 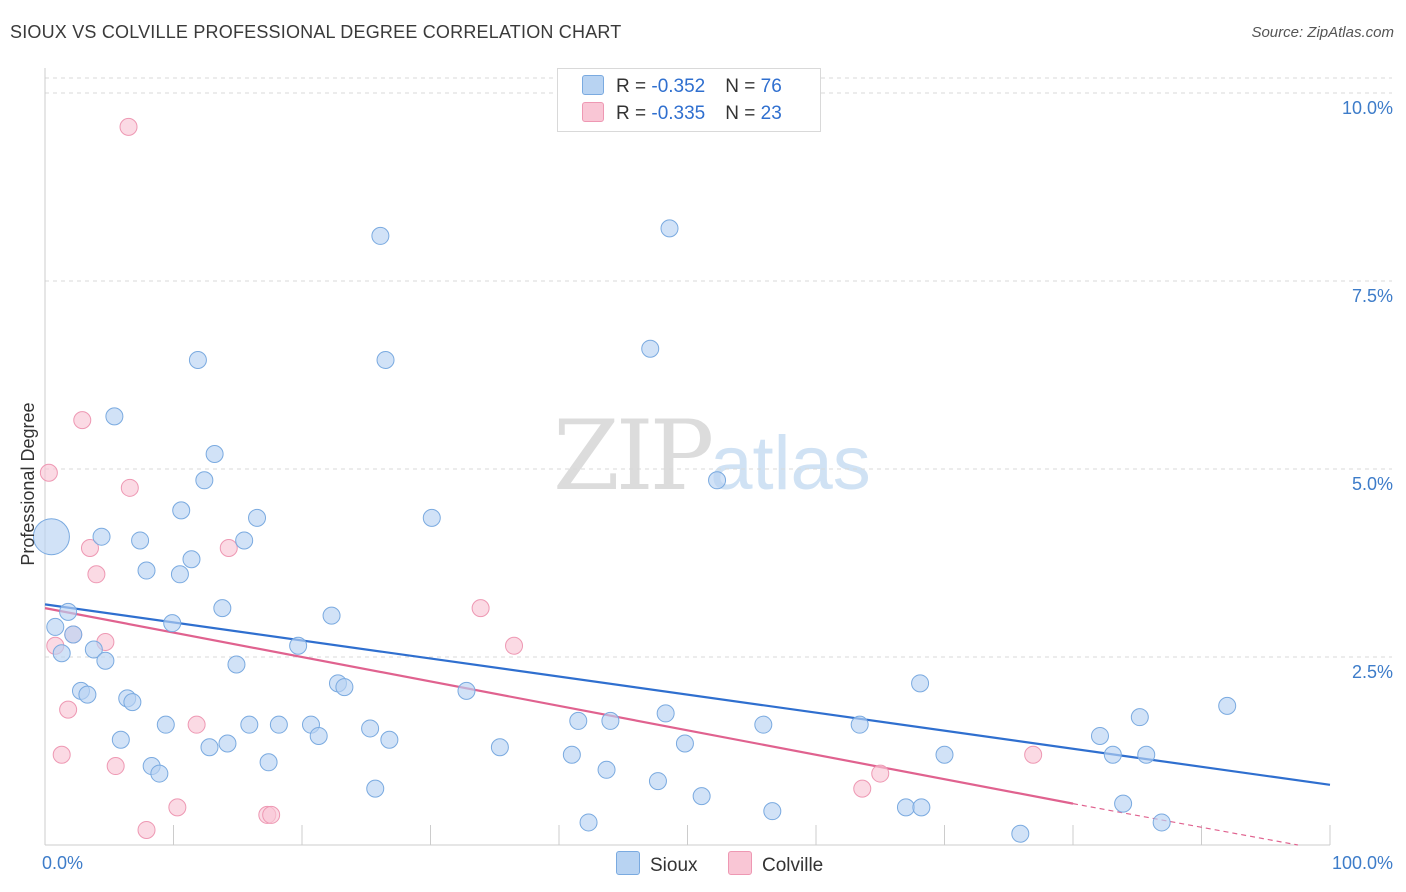 What do you see at coordinates (1362, 863) in the screenshot?
I see `x-tick-label-max: 100.0%` at bounding box center [1362, 863].